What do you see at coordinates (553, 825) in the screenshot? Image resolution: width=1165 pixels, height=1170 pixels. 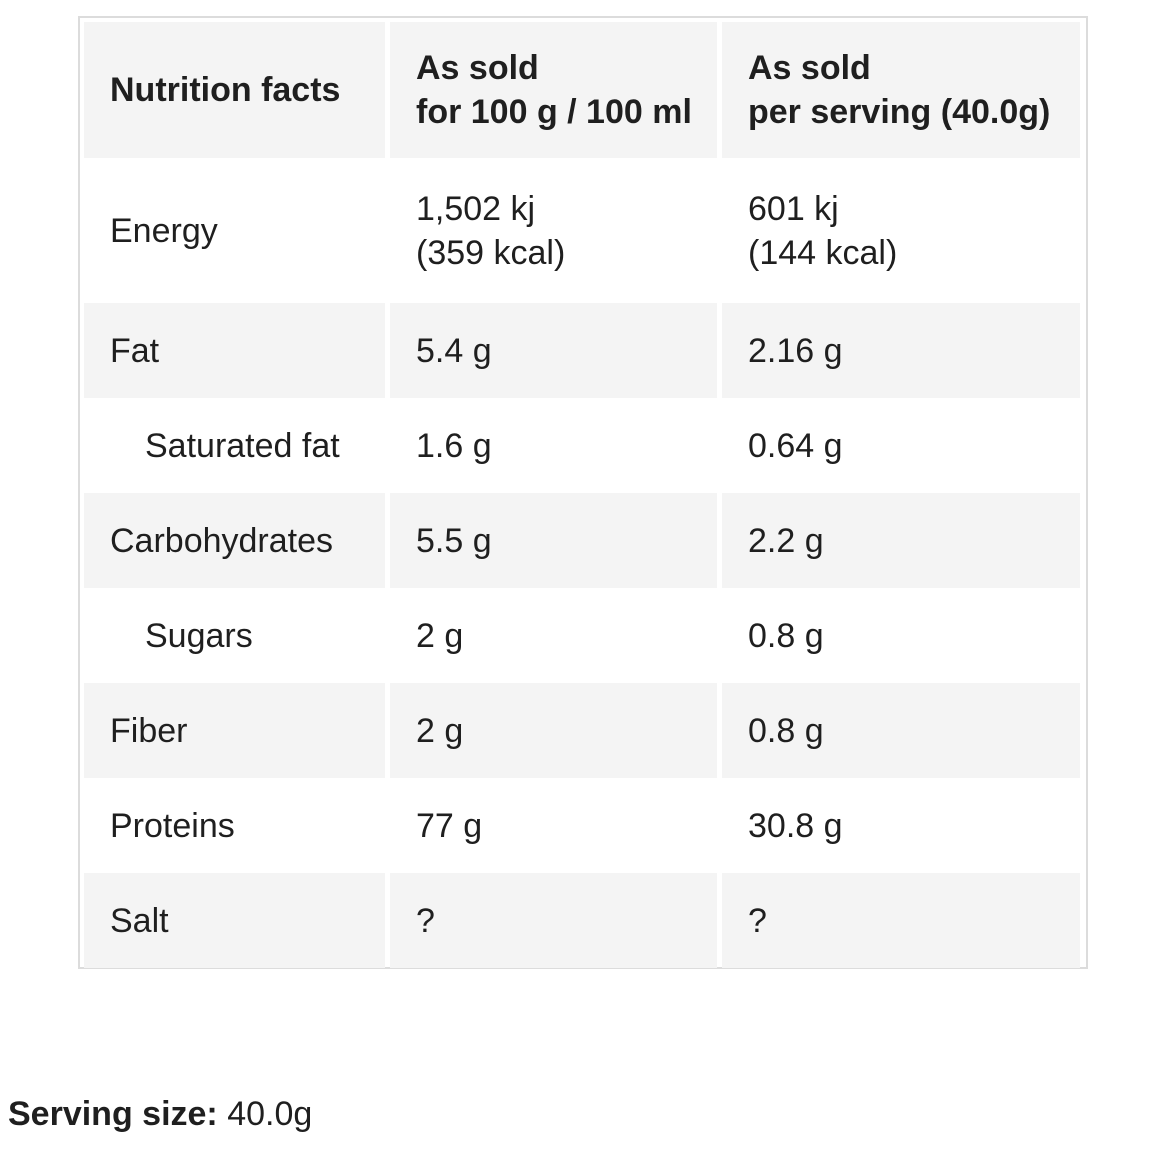 I see `value-per-100: 77 g` at bounding box center [553, 825].